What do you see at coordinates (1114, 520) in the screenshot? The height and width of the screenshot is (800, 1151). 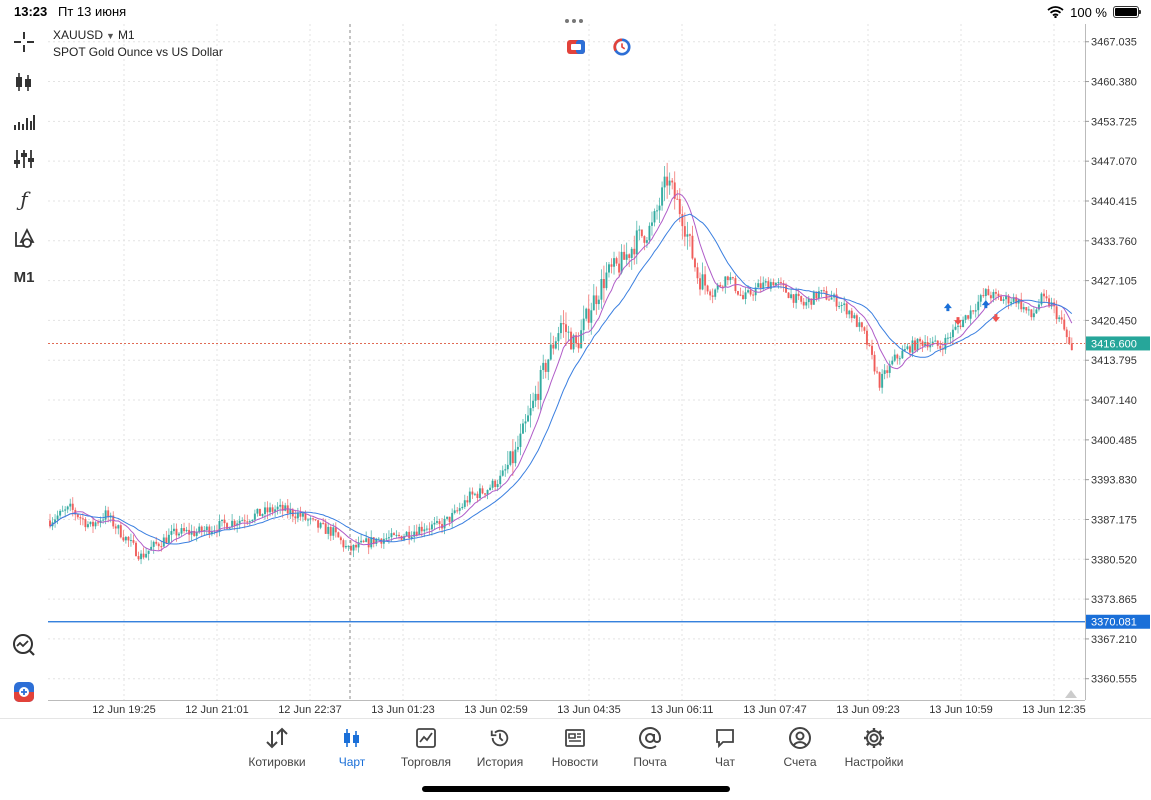 I see `y-tick-label: 3387.175` at bounding box center [1114, 520].